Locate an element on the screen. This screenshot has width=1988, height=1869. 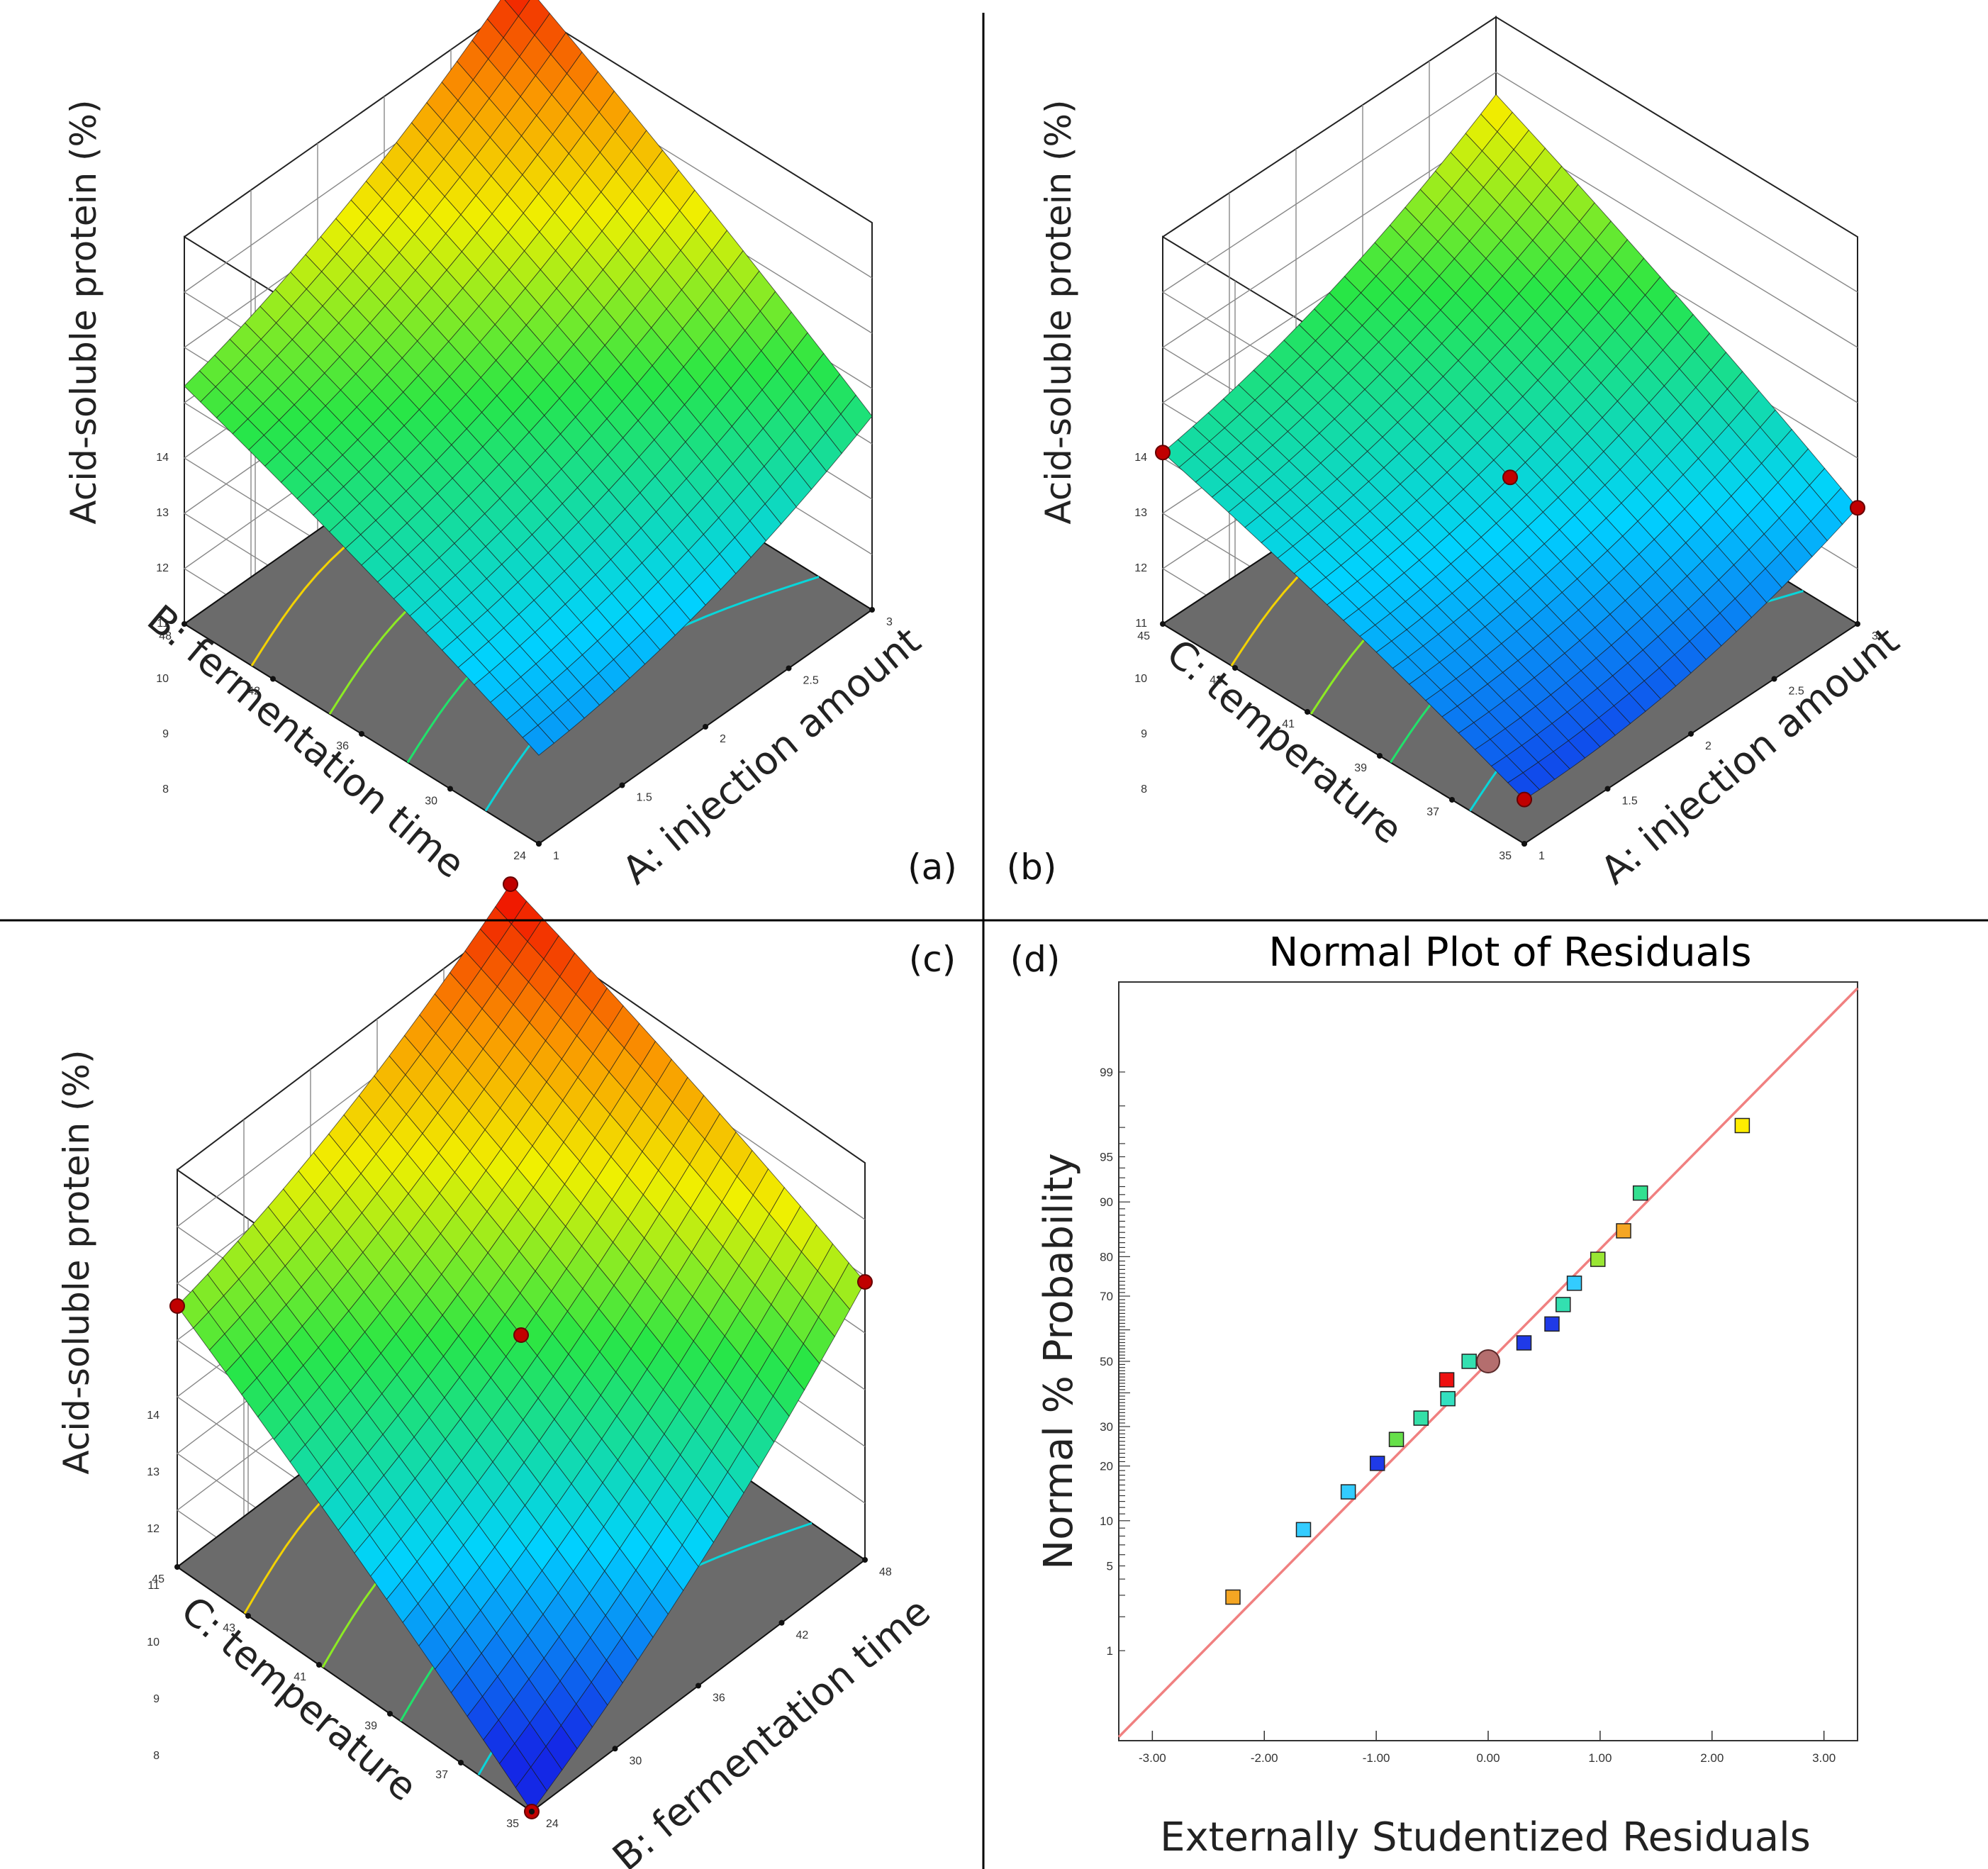
y-tick-label: 20 is located at coordinates (1106, 1467).